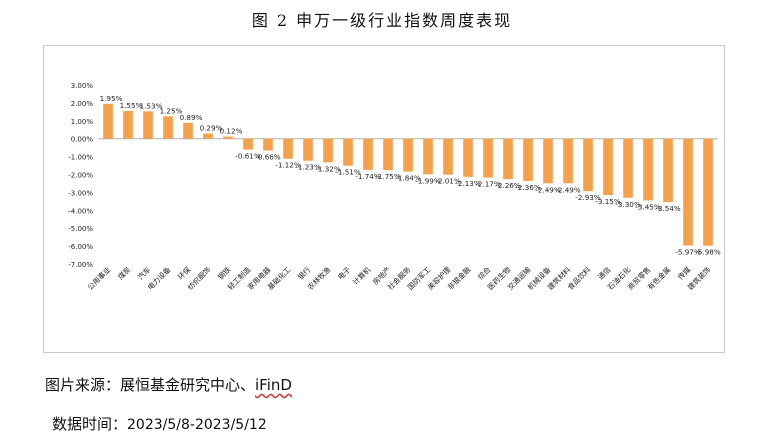 This screenshot has width=764, height=444. I want to click on data-label: -1.74%, so click(368, 176).